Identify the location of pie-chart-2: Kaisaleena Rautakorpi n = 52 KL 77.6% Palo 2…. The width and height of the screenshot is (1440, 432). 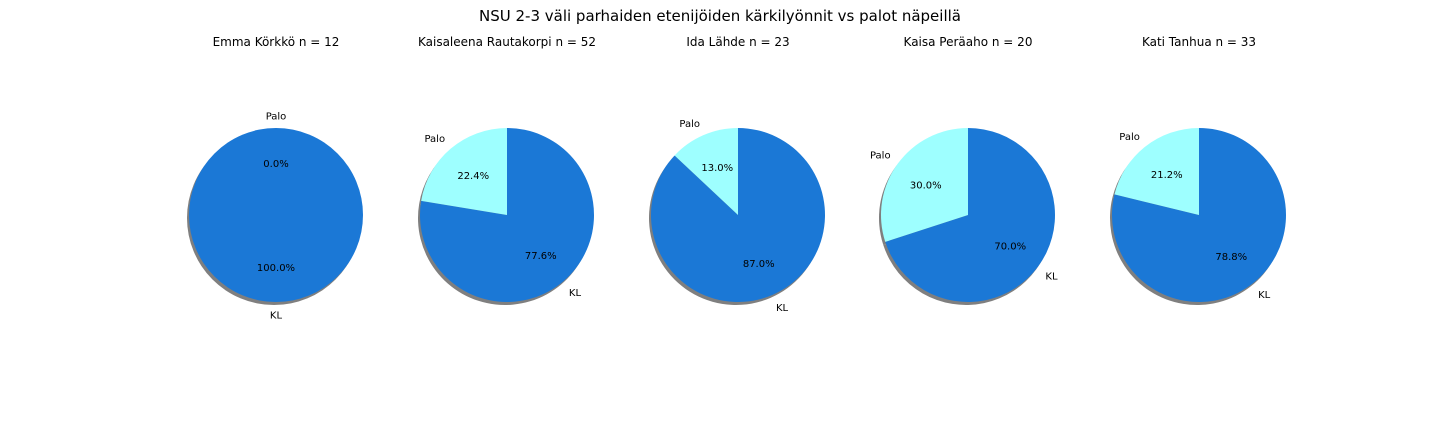
(507, 170).